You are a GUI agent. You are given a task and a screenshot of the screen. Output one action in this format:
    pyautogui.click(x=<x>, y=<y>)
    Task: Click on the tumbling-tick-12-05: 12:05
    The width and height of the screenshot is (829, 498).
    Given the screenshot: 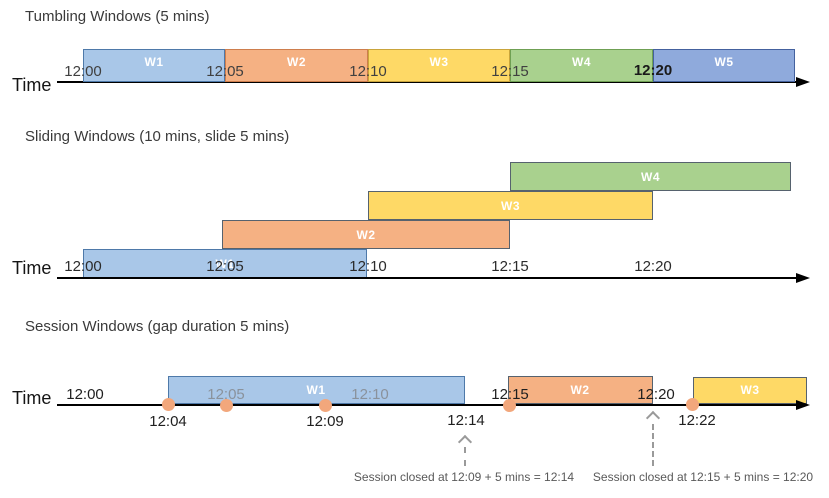 What is the action you would take?
    pyautogui.click(x=225, y=71)
    